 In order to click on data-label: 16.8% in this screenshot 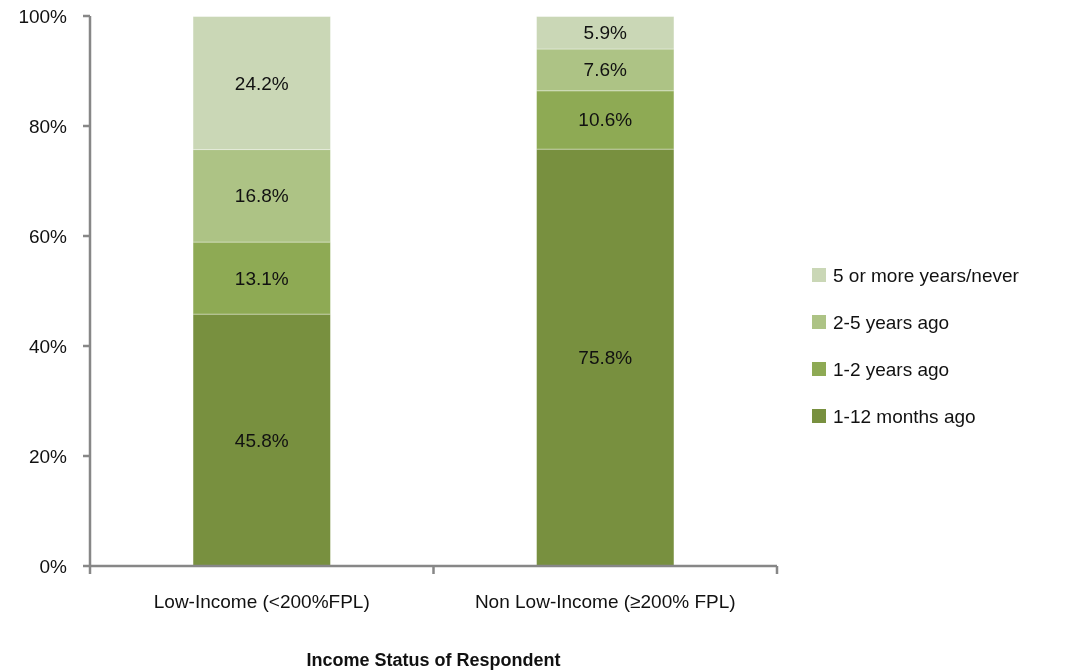, I will do `click(261, 196)`.